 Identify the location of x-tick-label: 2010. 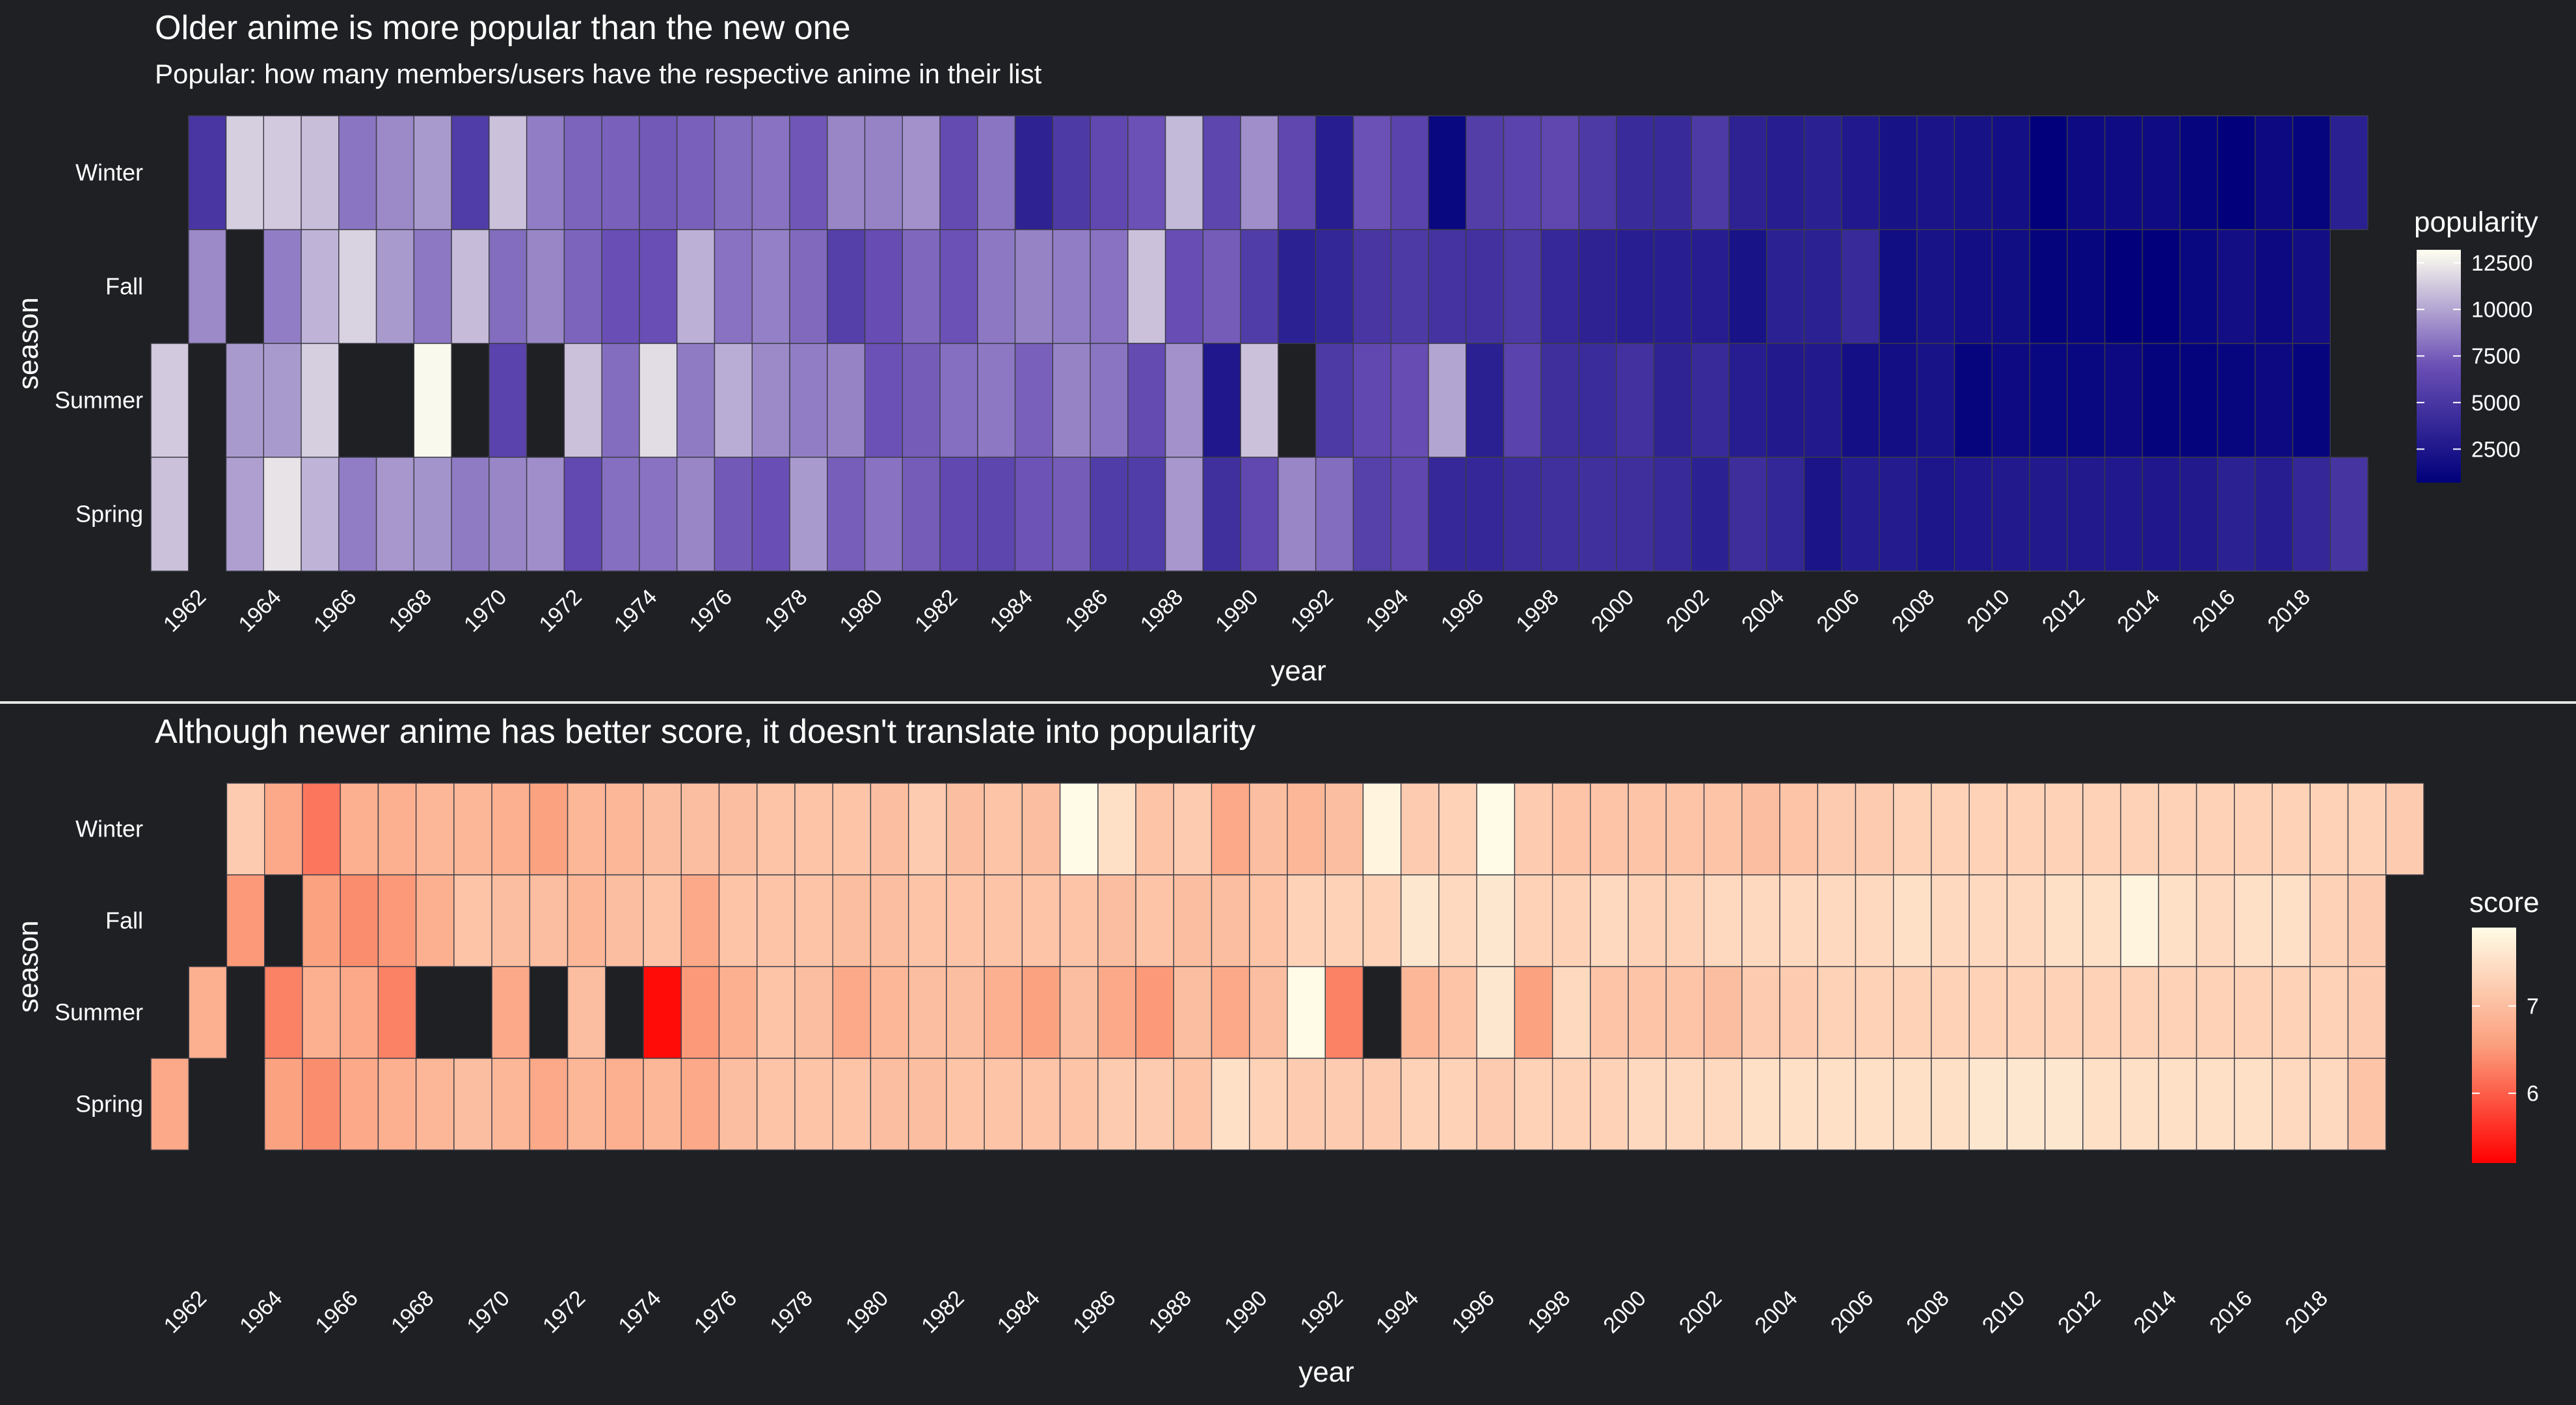
(1989, 611).